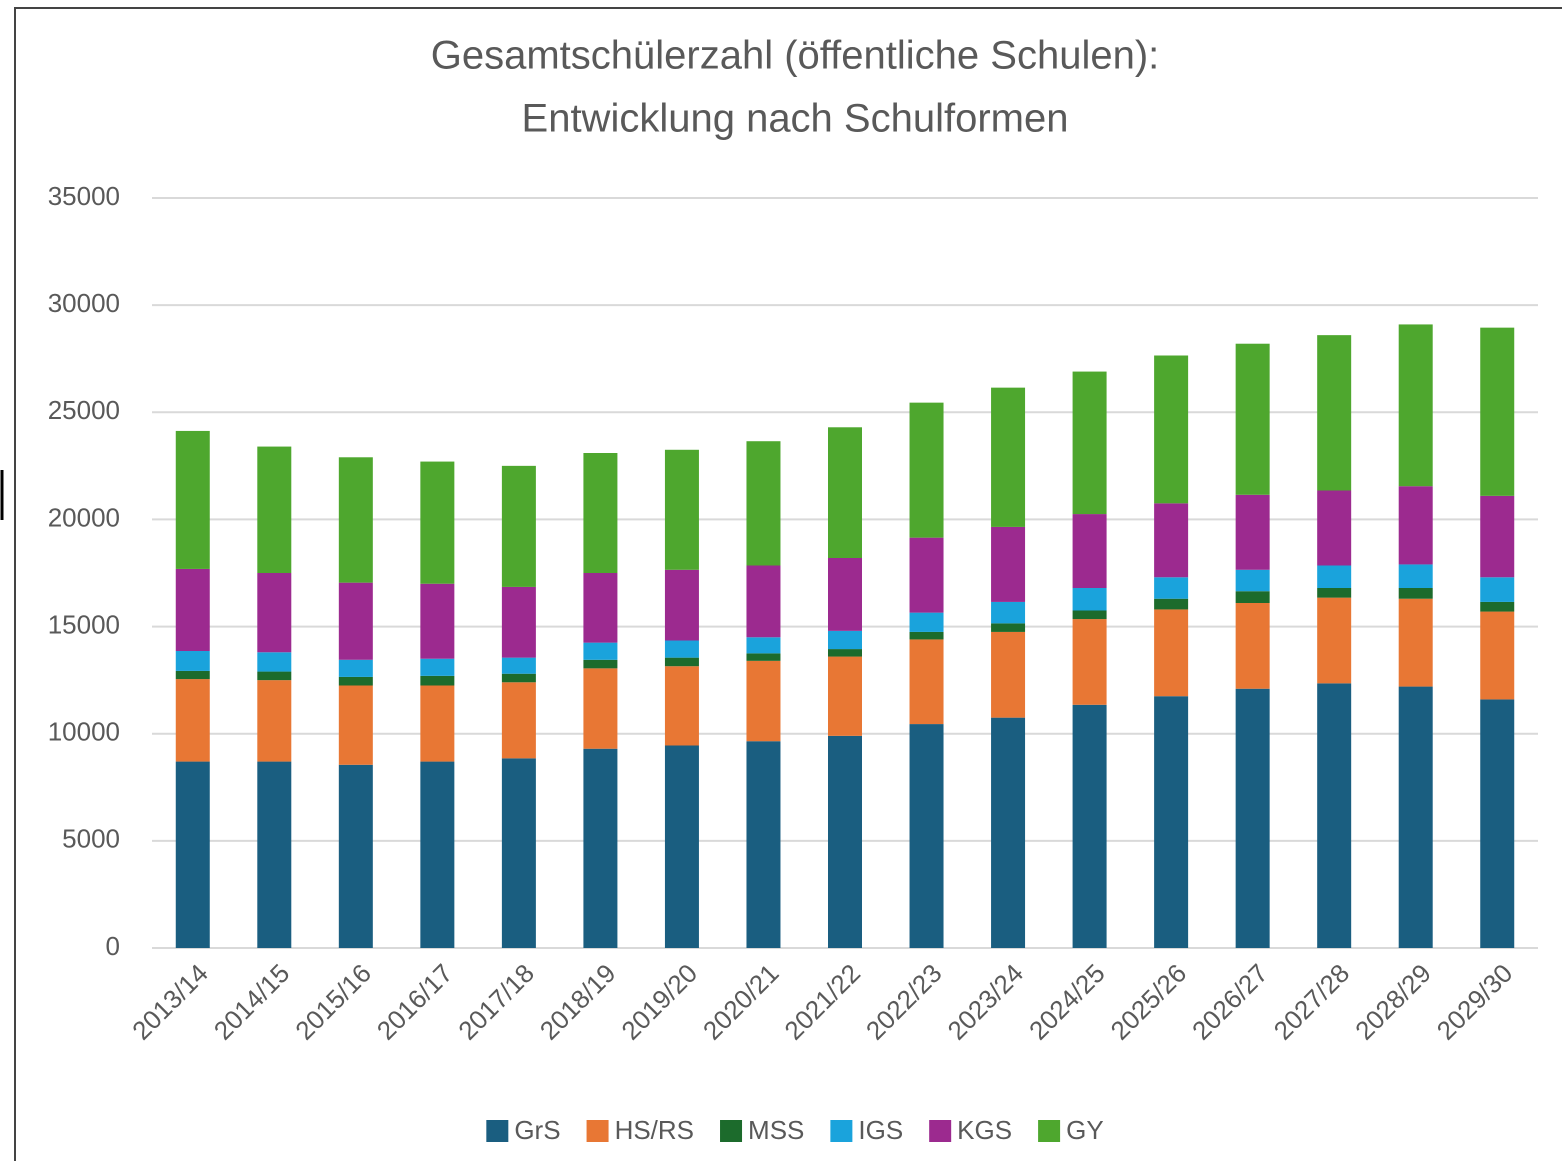 This screenshot has height=1161, width=1562. Describe the element at coordinates (1149, 1002) in the screenshot. I see `x-tick-label: 2025/26` at that location.